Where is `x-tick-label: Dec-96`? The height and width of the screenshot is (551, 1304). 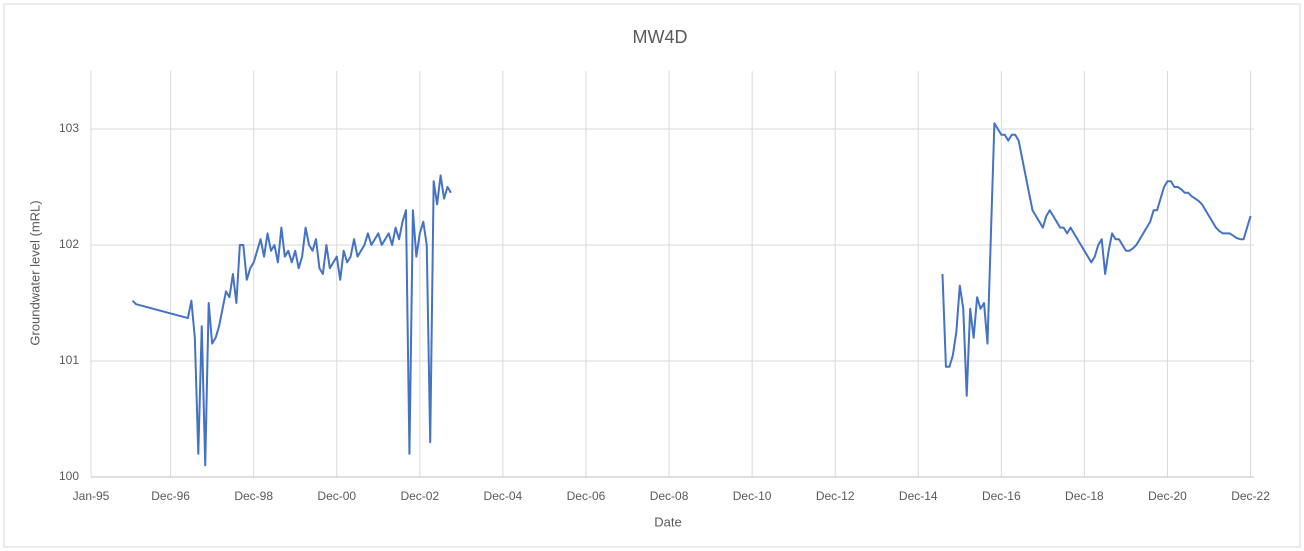
x-tick-label: Dec-96 is located at coordinates (170, 496).